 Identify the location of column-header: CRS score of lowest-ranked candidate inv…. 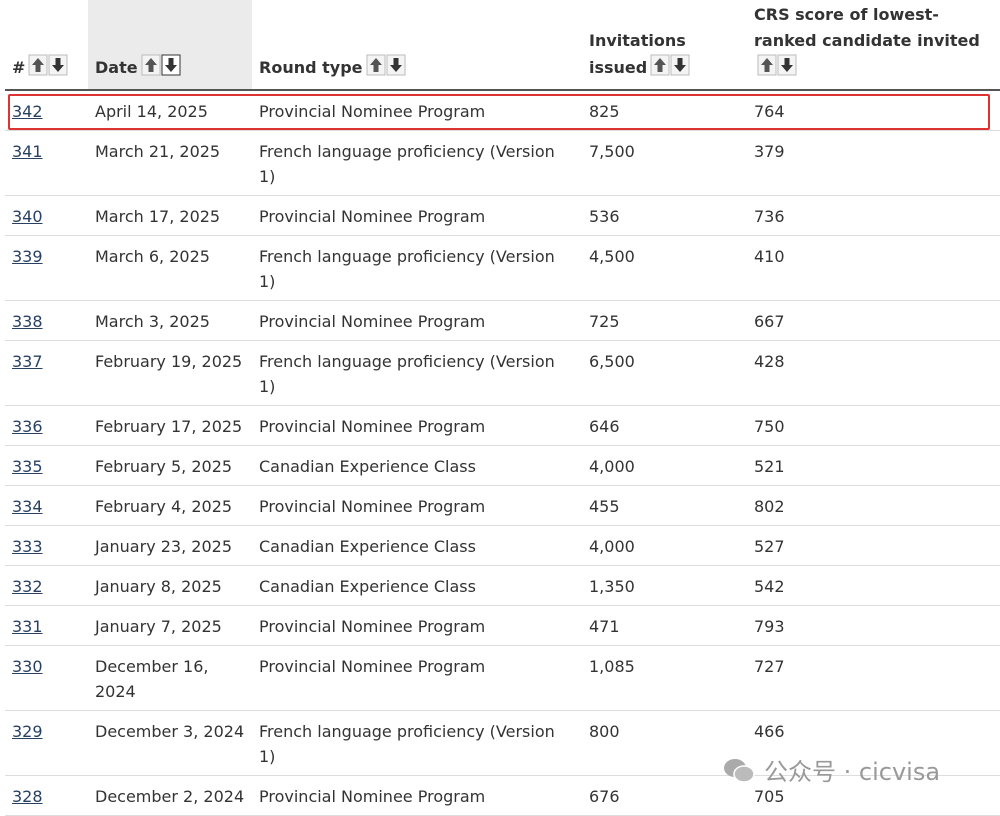
(873, 45).